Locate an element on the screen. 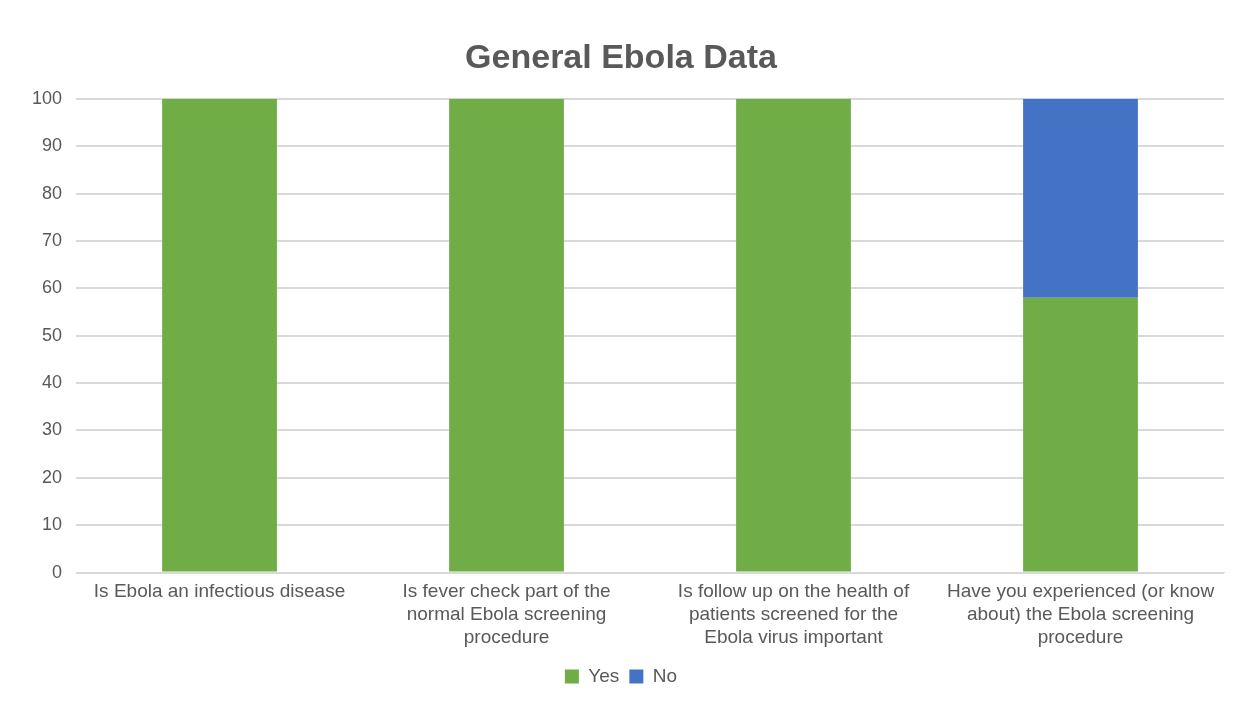 The width and height of the screenshot is (1254, 715). x-tick-label: Have you experienced (or know about) the Ebola screening procedure is located at coordinates (1080, 613).